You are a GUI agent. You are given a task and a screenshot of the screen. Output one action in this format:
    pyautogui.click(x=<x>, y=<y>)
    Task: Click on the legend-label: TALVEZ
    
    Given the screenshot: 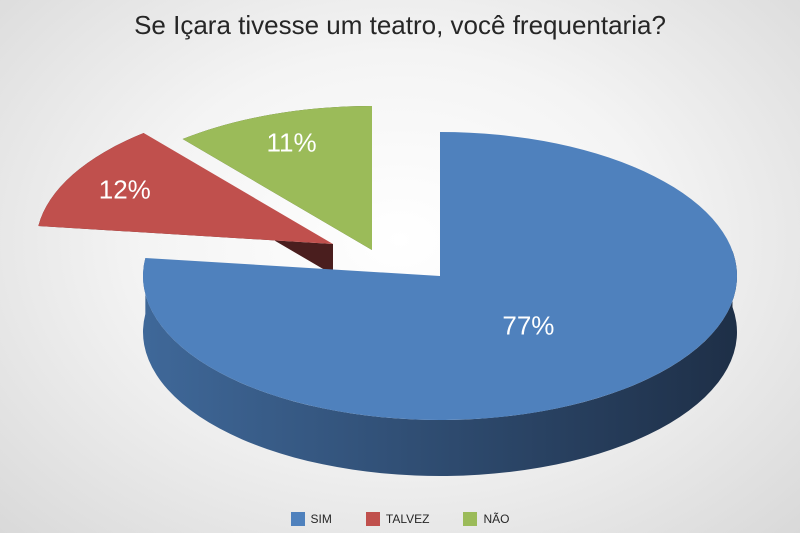 What is the action you would take?
    pyautogui.click(x=407, y=519)
    